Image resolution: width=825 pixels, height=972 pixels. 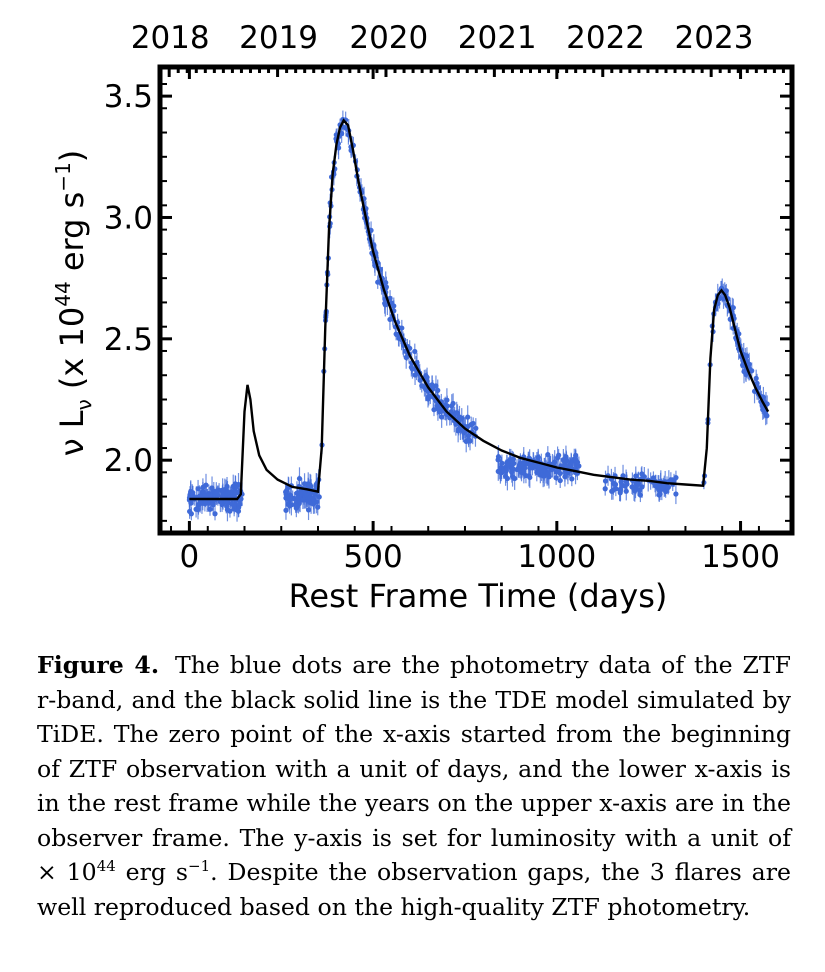 I want to click on top-year-label-2021: 2021, so click(x=497, y=38).